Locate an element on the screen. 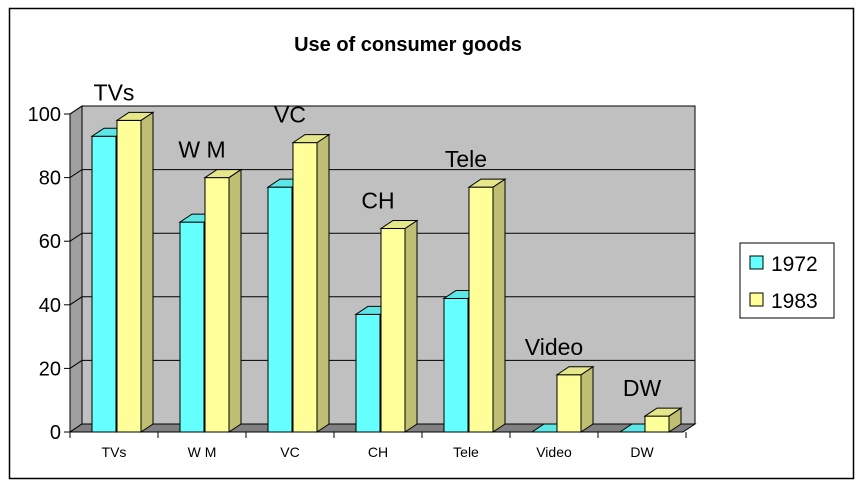 The height and width of the screenshot is (496, 863). bar-annotation: VC is located at coordinates (290, 115).